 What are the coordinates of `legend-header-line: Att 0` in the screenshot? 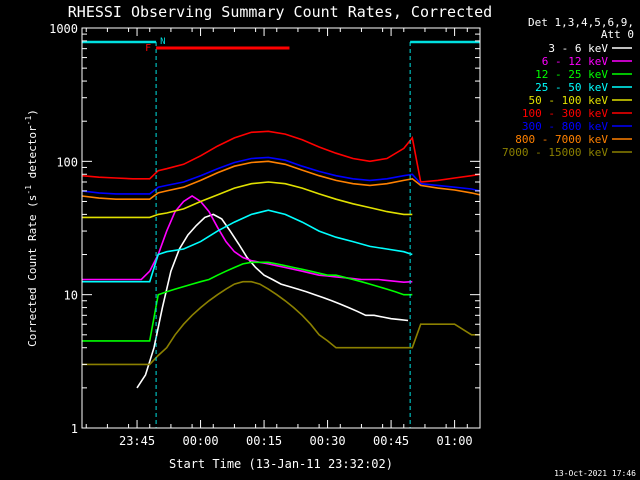 It's located at (617, 34).